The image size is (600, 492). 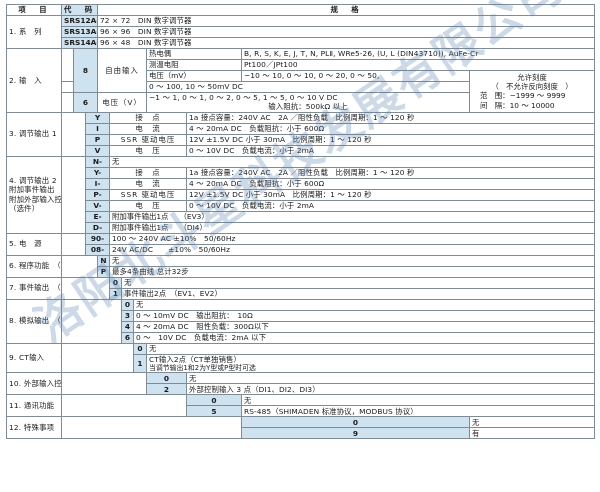 What do you see at coordinates (352, 249) in the screenshot?
I see `spec-power-1: 24V AC/DC ±10% 50/60Hz` at bounding box center [352, 249].